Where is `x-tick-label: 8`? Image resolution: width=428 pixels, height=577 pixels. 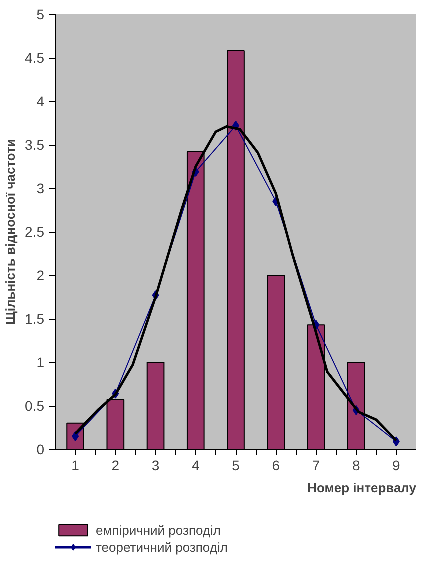
x-tick-label: 8 is located at coordinates (356, 466).